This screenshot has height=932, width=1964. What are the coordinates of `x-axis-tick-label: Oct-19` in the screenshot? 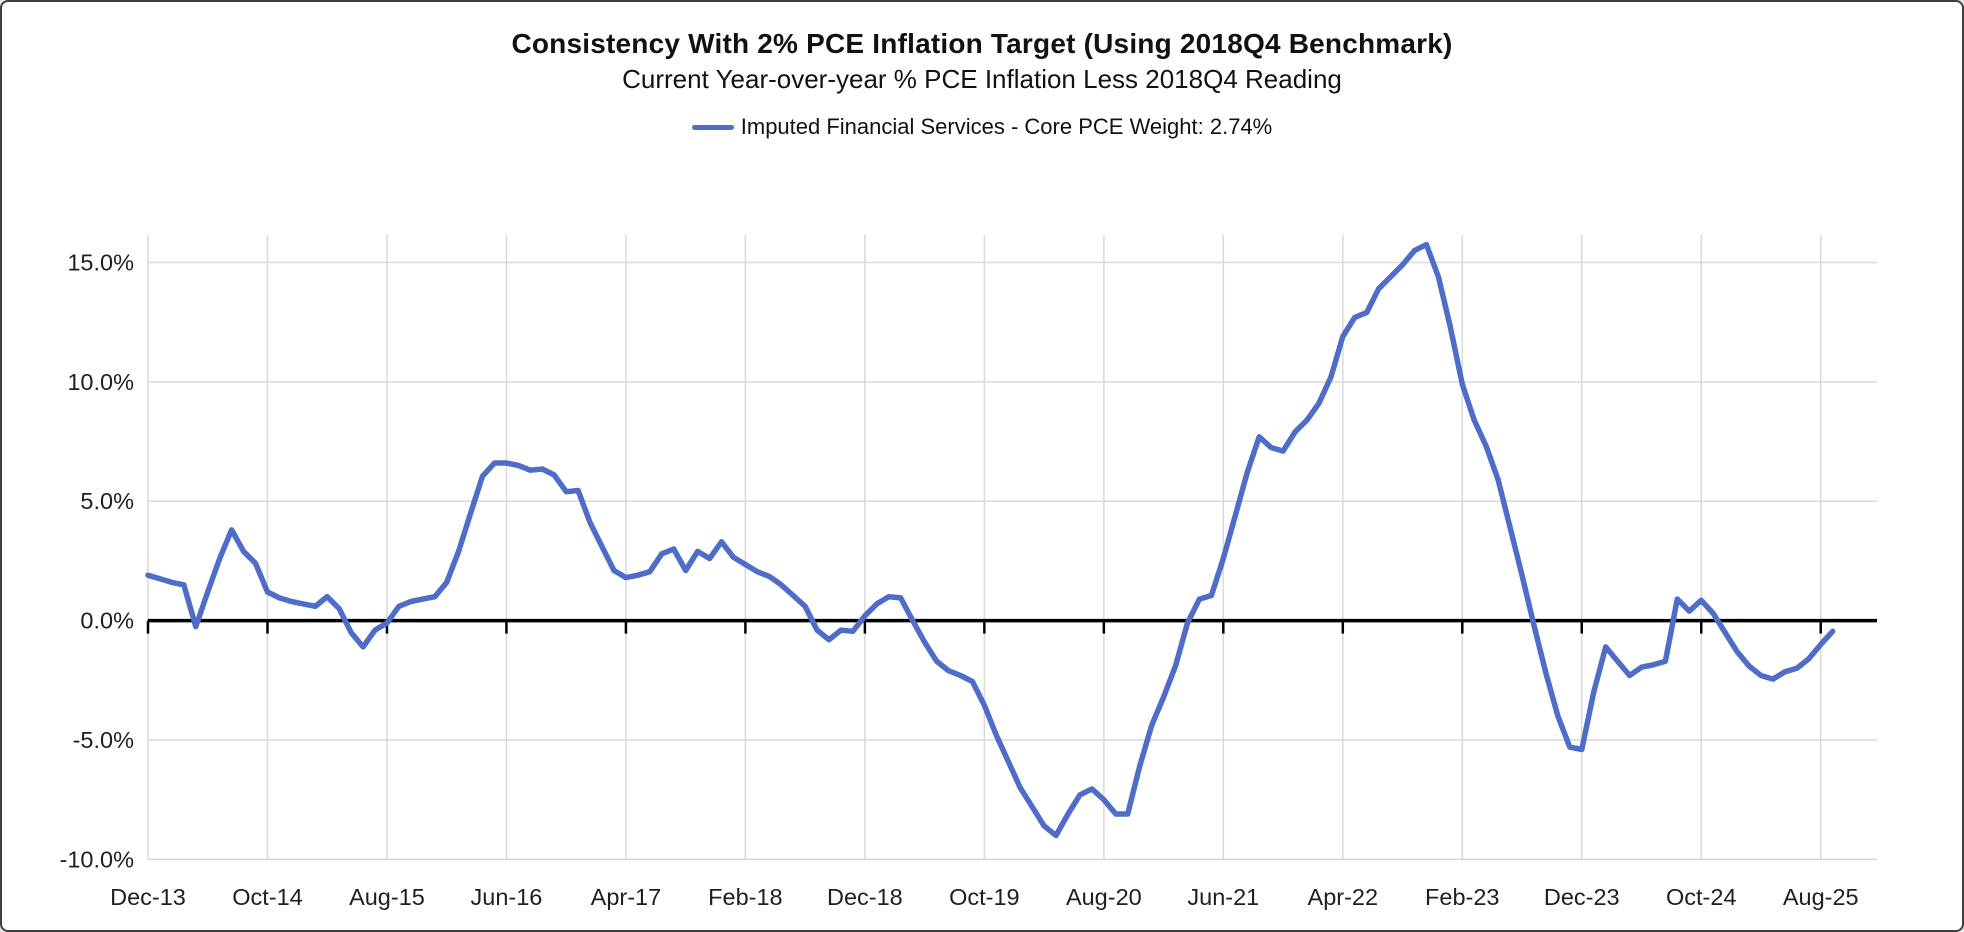 It's located at (984, 897).